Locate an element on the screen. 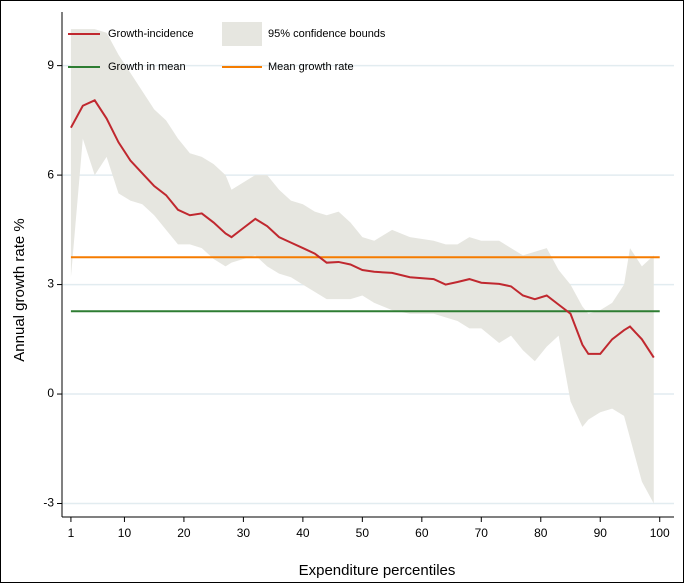 The height and width of the screenshot is (583, 684). legend-label: Mean growth rate is located at coordinates (311, 67).